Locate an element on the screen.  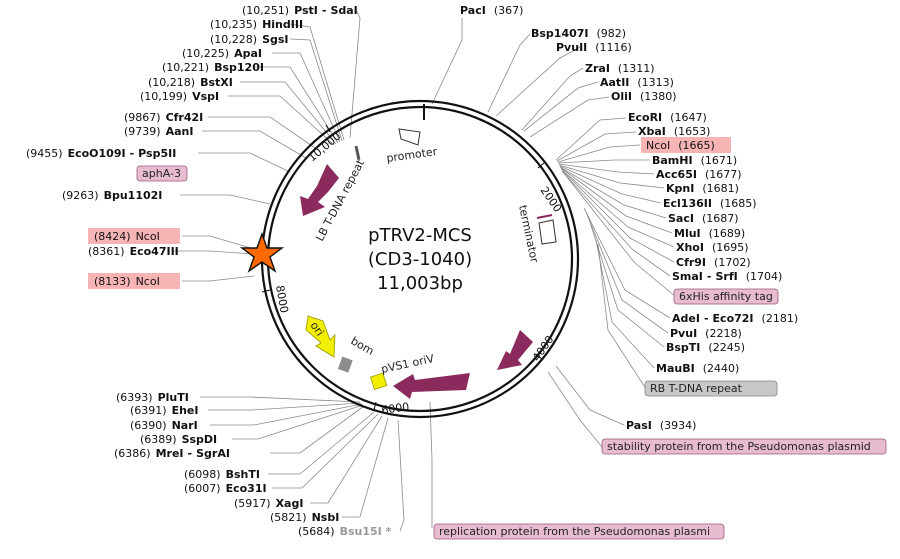
site-label: (5917) XagI is located at coordinates (268, 503).